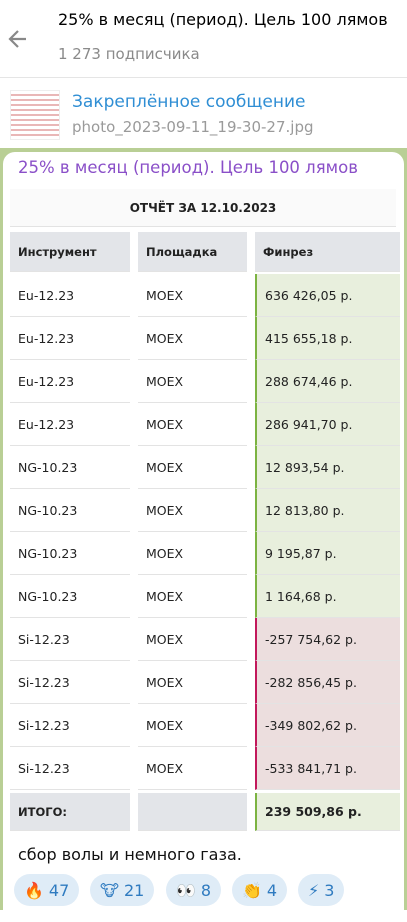  Describe the element at coordinates (327, 510) in the screenshot. I see `pnl-cell: 12 813,80 р.` at that location.